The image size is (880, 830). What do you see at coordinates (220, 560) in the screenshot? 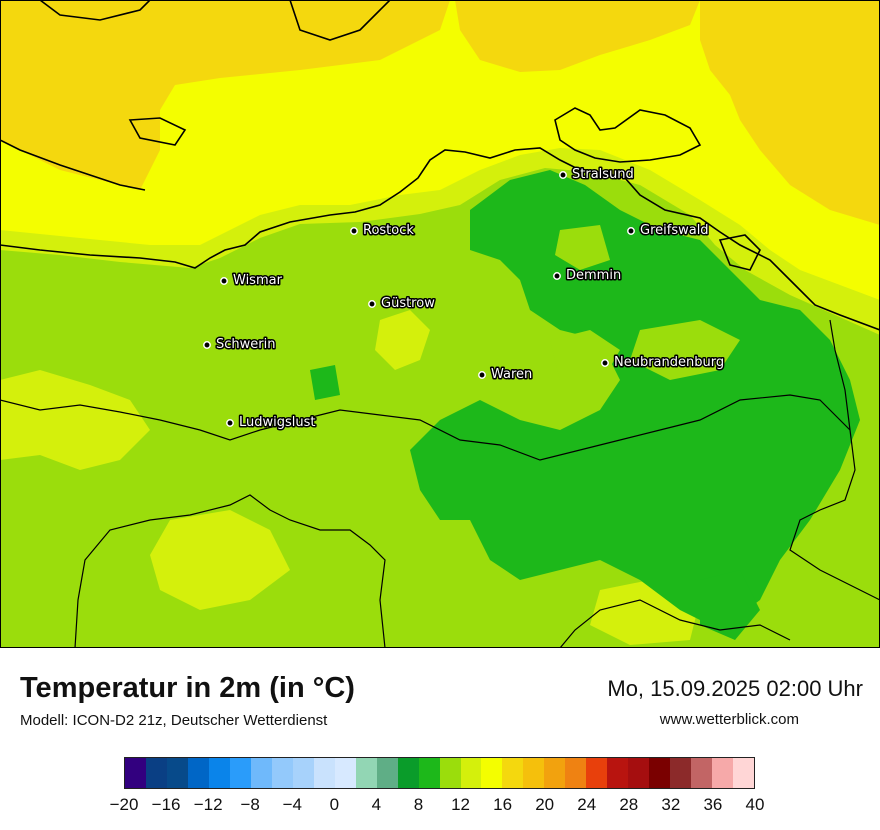
I see `land-lightgreen-s` at bounding box center [220, 560].